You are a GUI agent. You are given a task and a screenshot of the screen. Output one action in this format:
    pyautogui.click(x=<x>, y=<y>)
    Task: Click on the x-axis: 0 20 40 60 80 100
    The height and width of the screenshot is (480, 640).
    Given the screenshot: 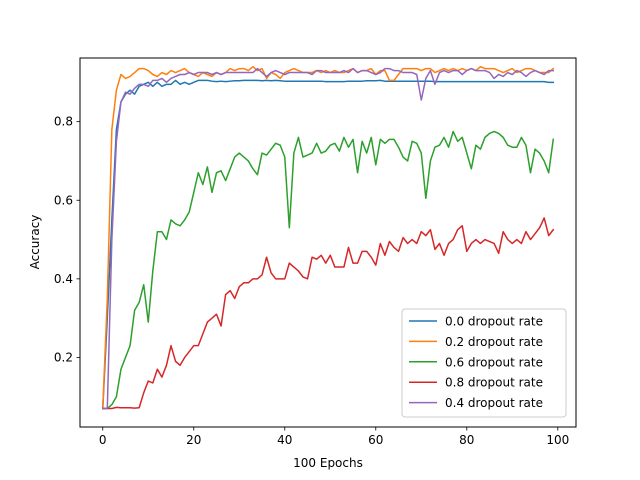 What is the action you would take?
    pyautogui.click(x=334, y=437)
    